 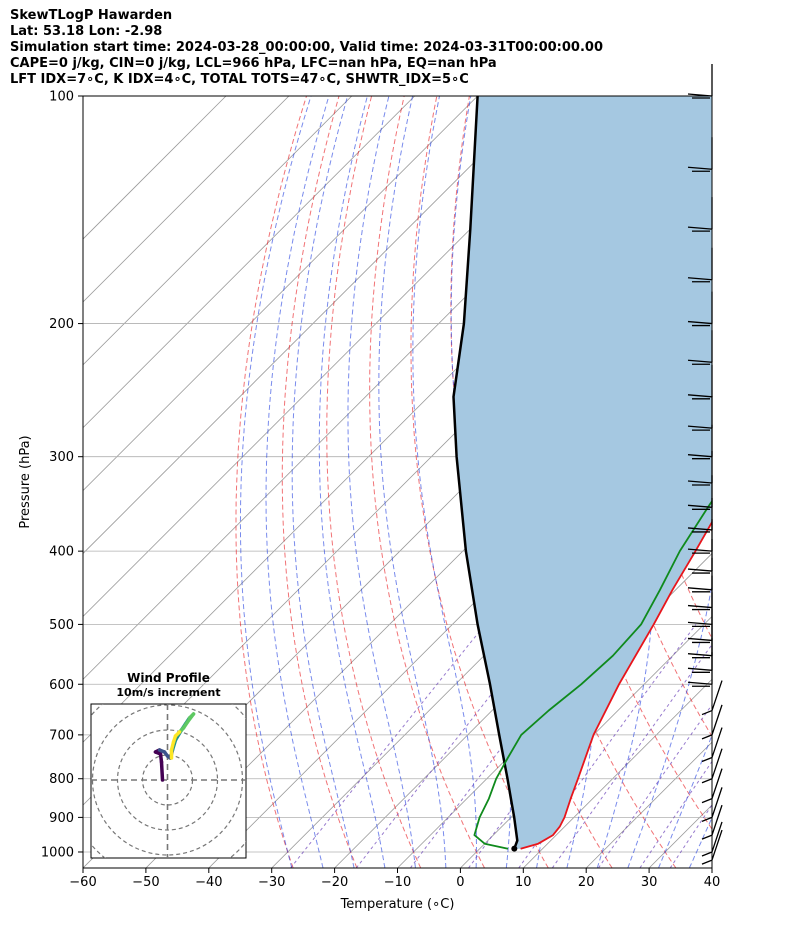 I want to click on y-tick-label: 600, so click(x=61, y=685).